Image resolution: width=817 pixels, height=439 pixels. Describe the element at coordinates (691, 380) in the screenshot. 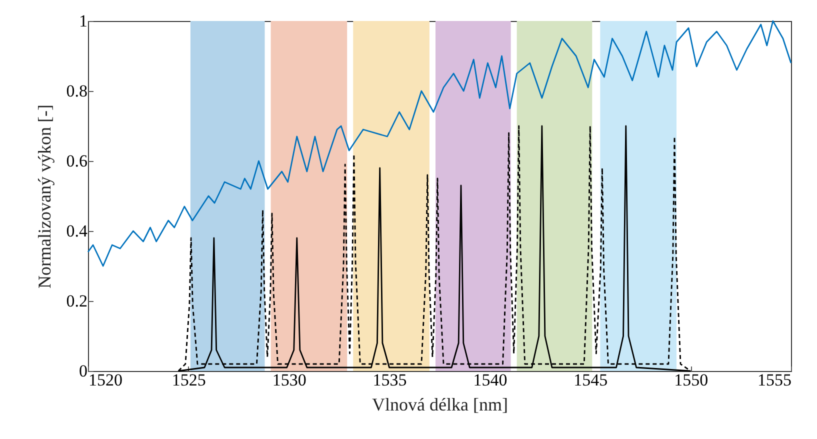

I see `x-tick-label: 1550` at that location.